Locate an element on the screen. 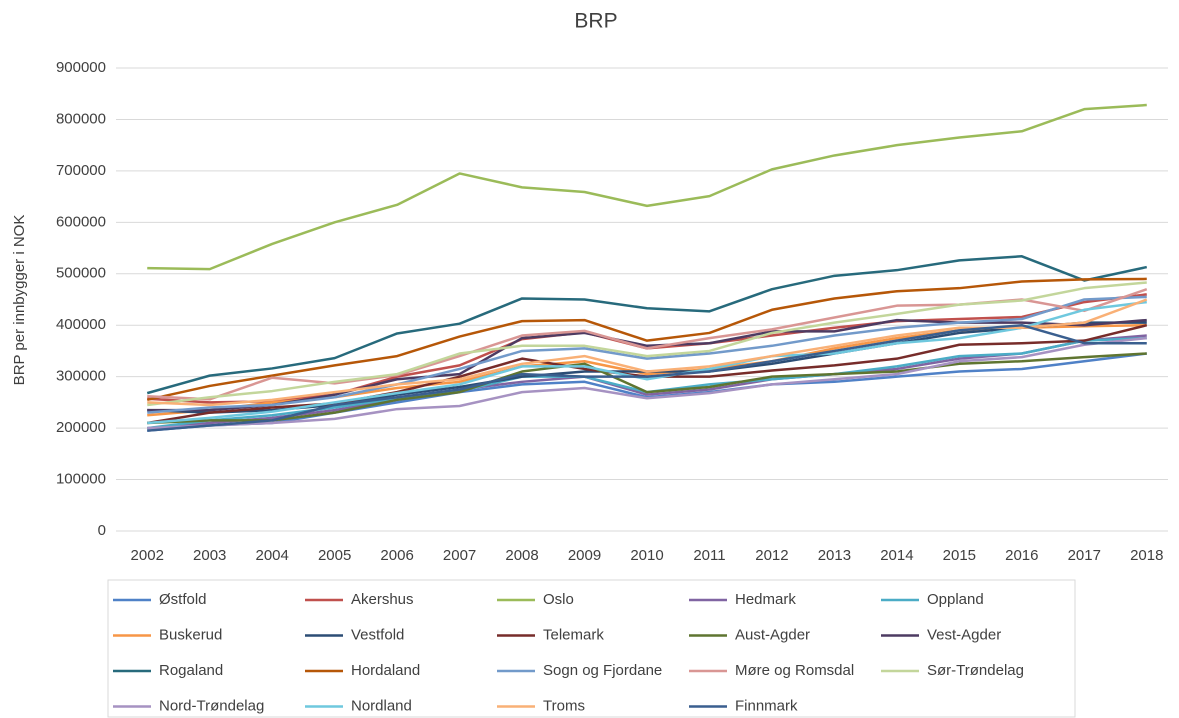 Image resolution: width=1179 pixels, height=718 pixels. chart-title: BRP is located at coordinates (595, 21).